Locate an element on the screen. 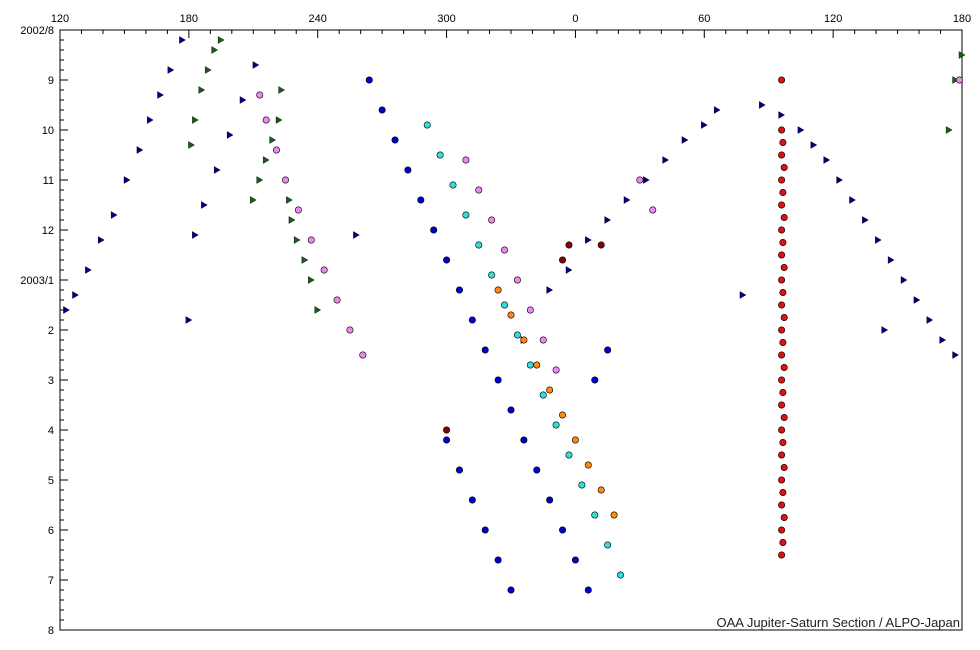 The image size is (980, 650). y-tick-label: 8 is located at coordinates (51, 631).